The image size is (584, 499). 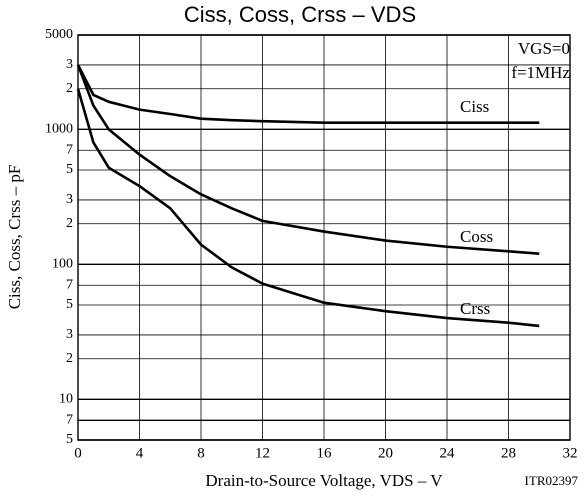 I want to click on x-tick-label: 12, so click(x=262, y=453).